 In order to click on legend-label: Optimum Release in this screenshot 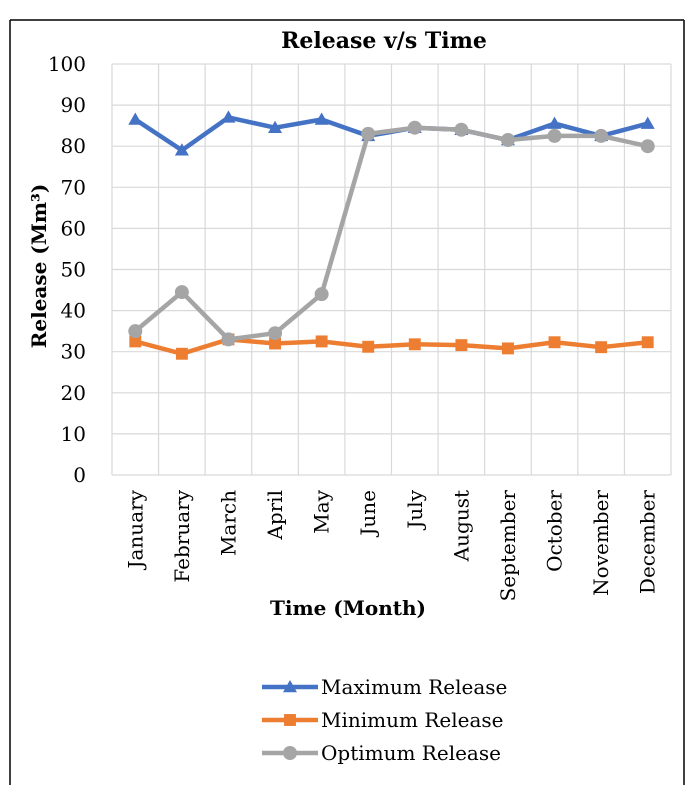, I will do `click(411, 753)`.